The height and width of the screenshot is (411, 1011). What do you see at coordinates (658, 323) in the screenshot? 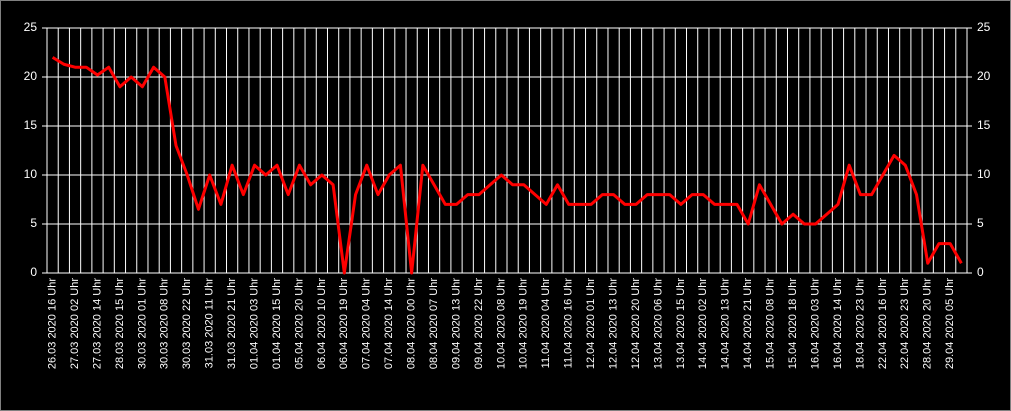
I see `x-tick-label: 13.04 2020 06 Uhr` at bounding box center [658, 323].